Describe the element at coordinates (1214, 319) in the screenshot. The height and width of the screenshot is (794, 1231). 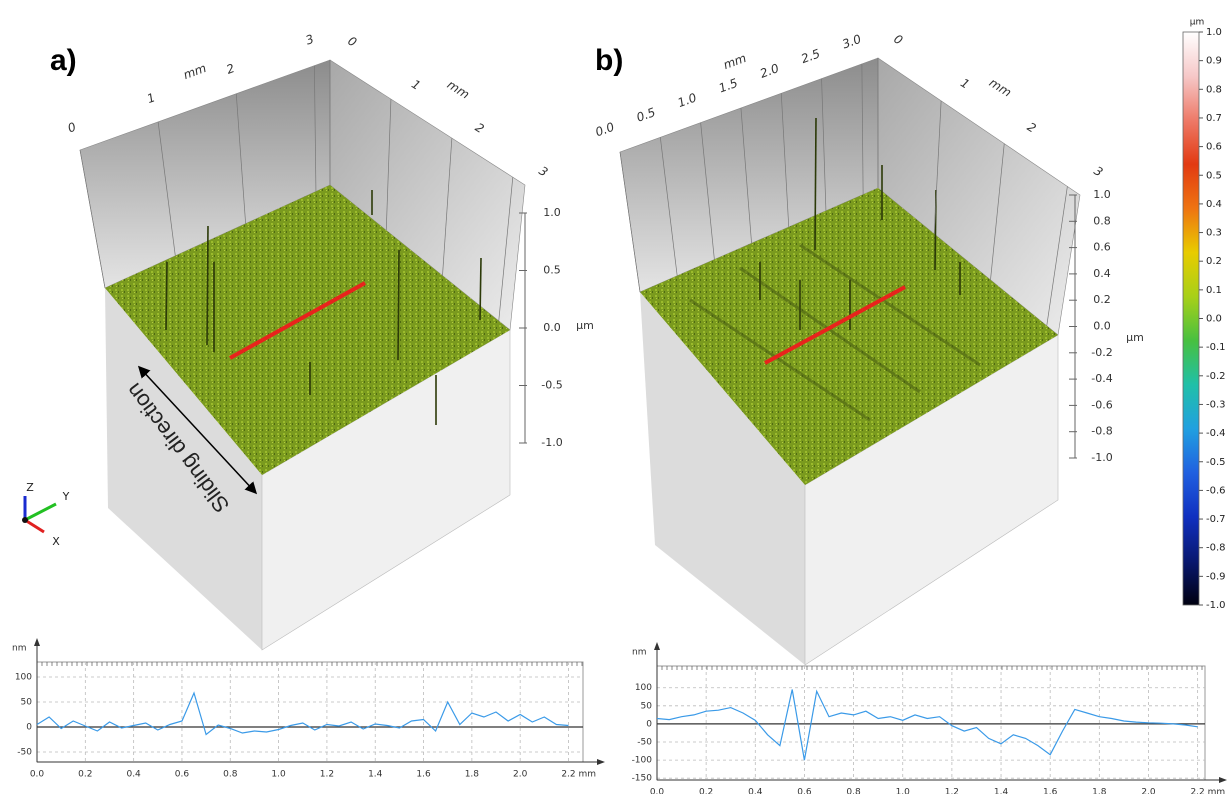
I see `colorbar-tick-label: 0.0` at that location.